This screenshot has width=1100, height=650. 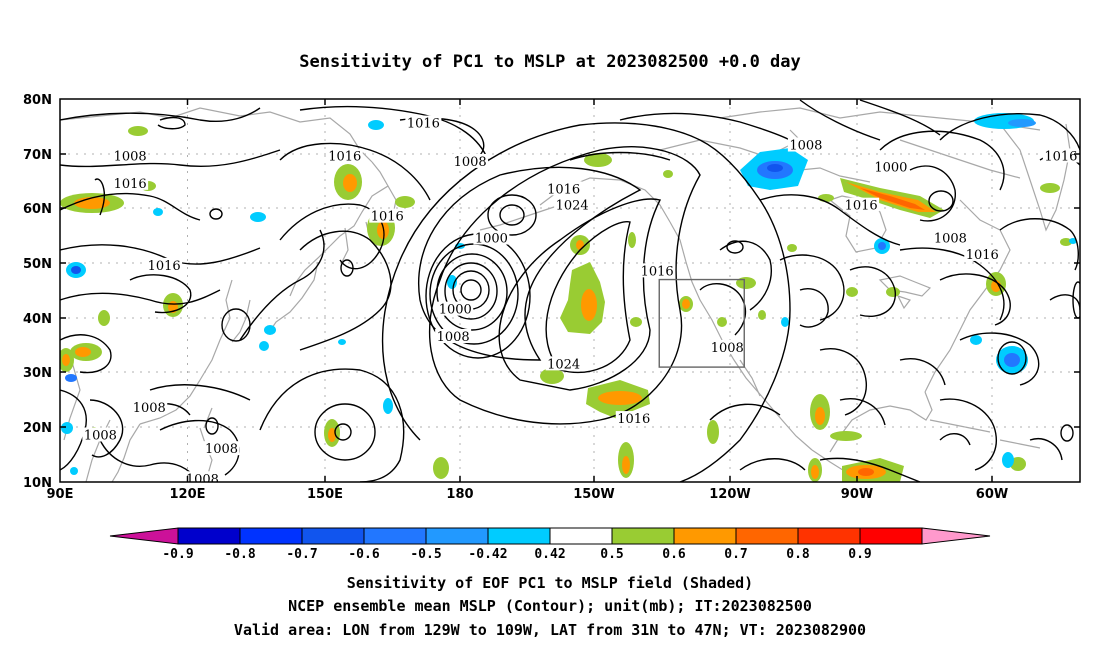 What do you see at coordinates (859, 554) in the screenshot?
I see `colorbar-label: 0.9` at bounding box center [859, 554].